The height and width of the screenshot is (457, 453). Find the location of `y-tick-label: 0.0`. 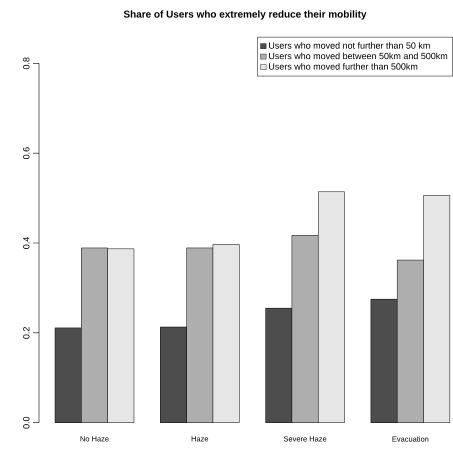

y-tick-label: 0.0 is located at coordinates (26, 422).